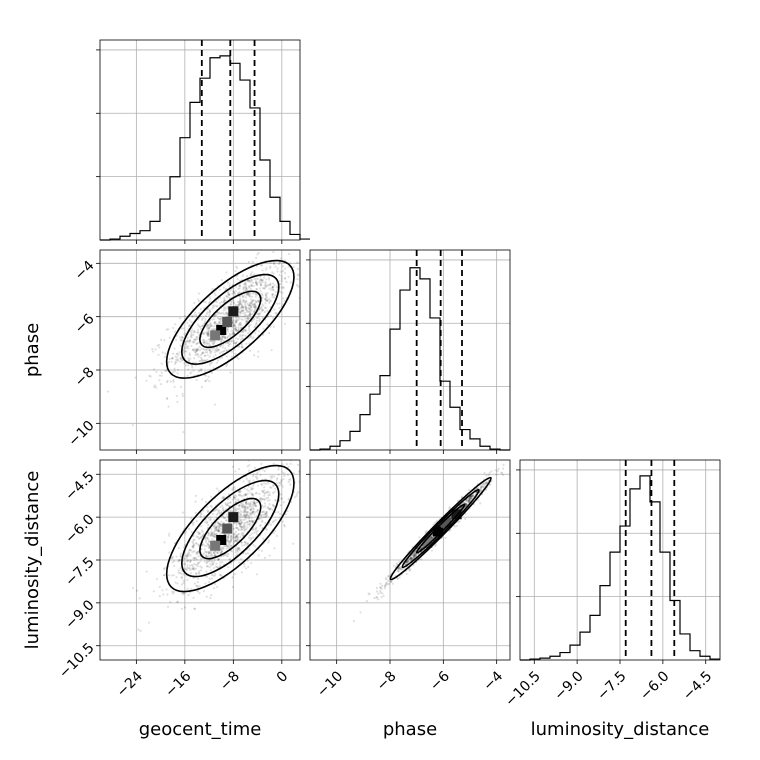 This screenshot has width=760, height=760. I want to click on pair-frame, so click(410, 560).